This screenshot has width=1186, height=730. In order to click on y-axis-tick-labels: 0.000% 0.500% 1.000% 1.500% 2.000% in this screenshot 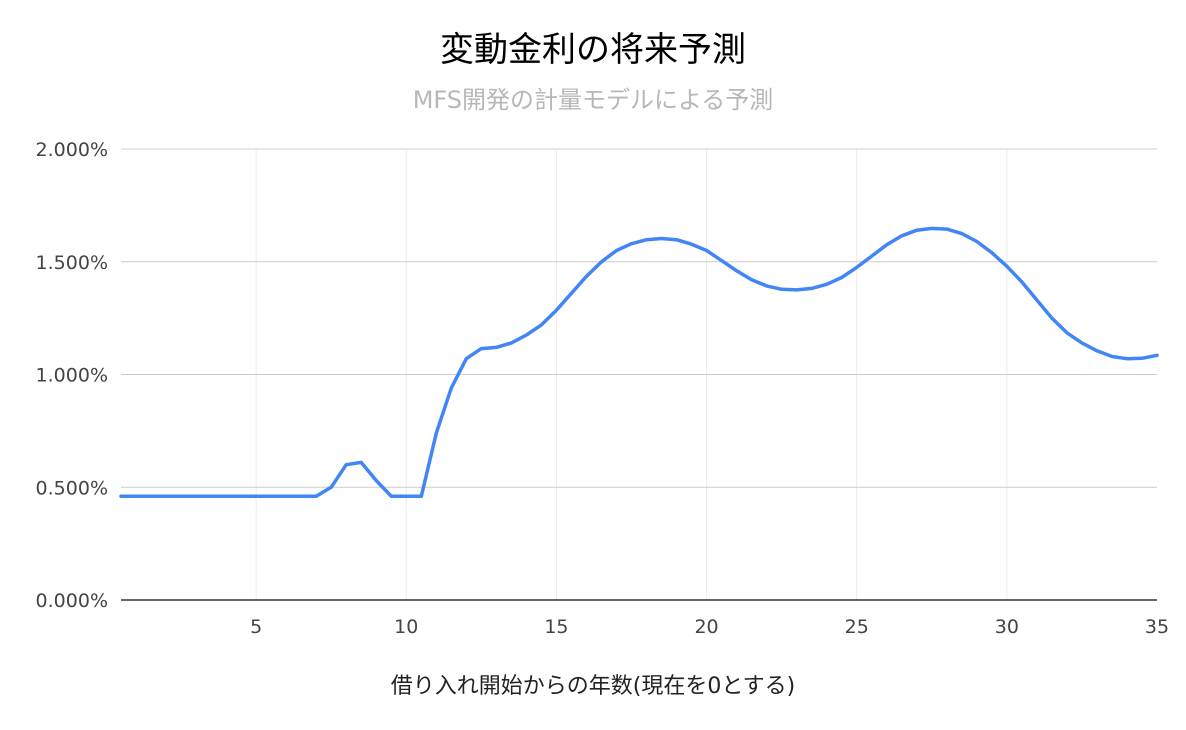, I will do `click(72, 375)`.